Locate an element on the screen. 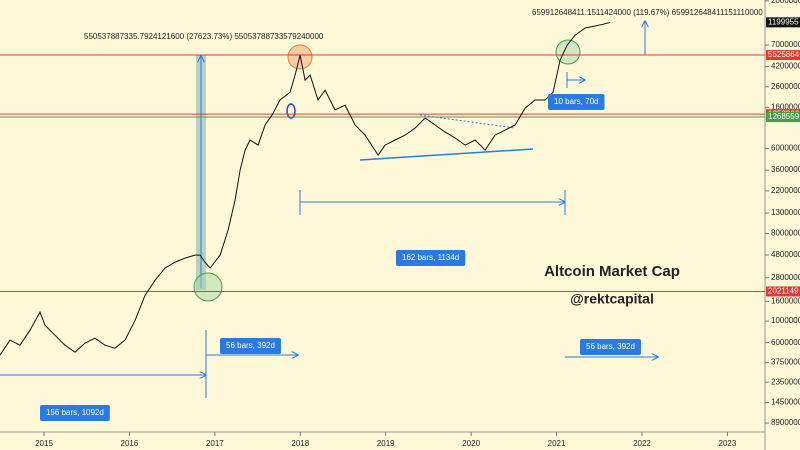  range-label-text: 10 bars, 70d is located at coordinates (576, 101).